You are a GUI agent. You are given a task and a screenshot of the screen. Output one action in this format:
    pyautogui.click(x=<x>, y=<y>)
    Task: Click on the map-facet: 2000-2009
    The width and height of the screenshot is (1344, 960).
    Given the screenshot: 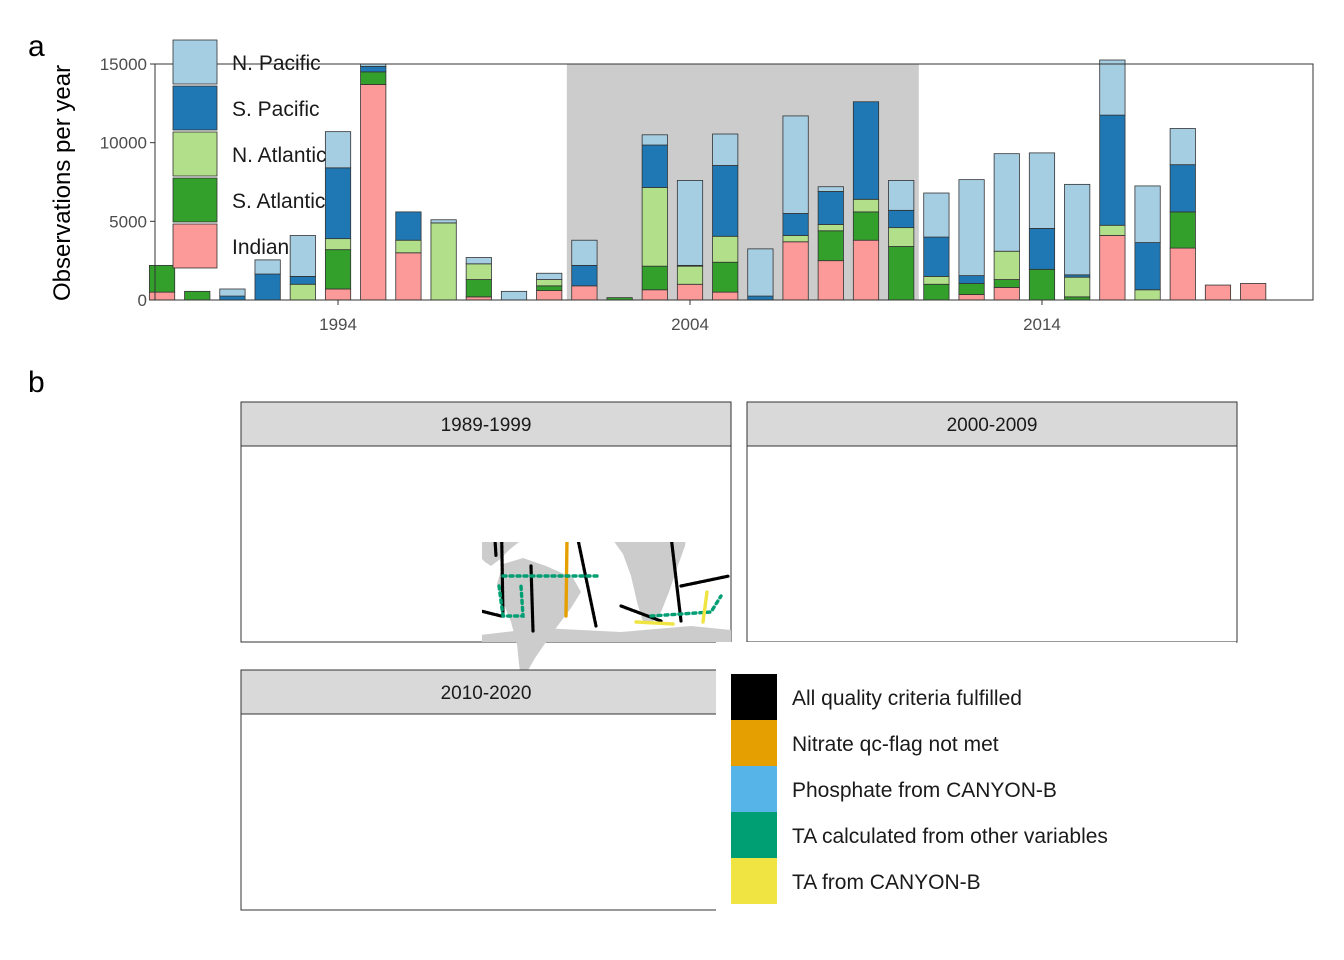 What is the action you would take?
    pyautogui.click(x=992, y=522)
    